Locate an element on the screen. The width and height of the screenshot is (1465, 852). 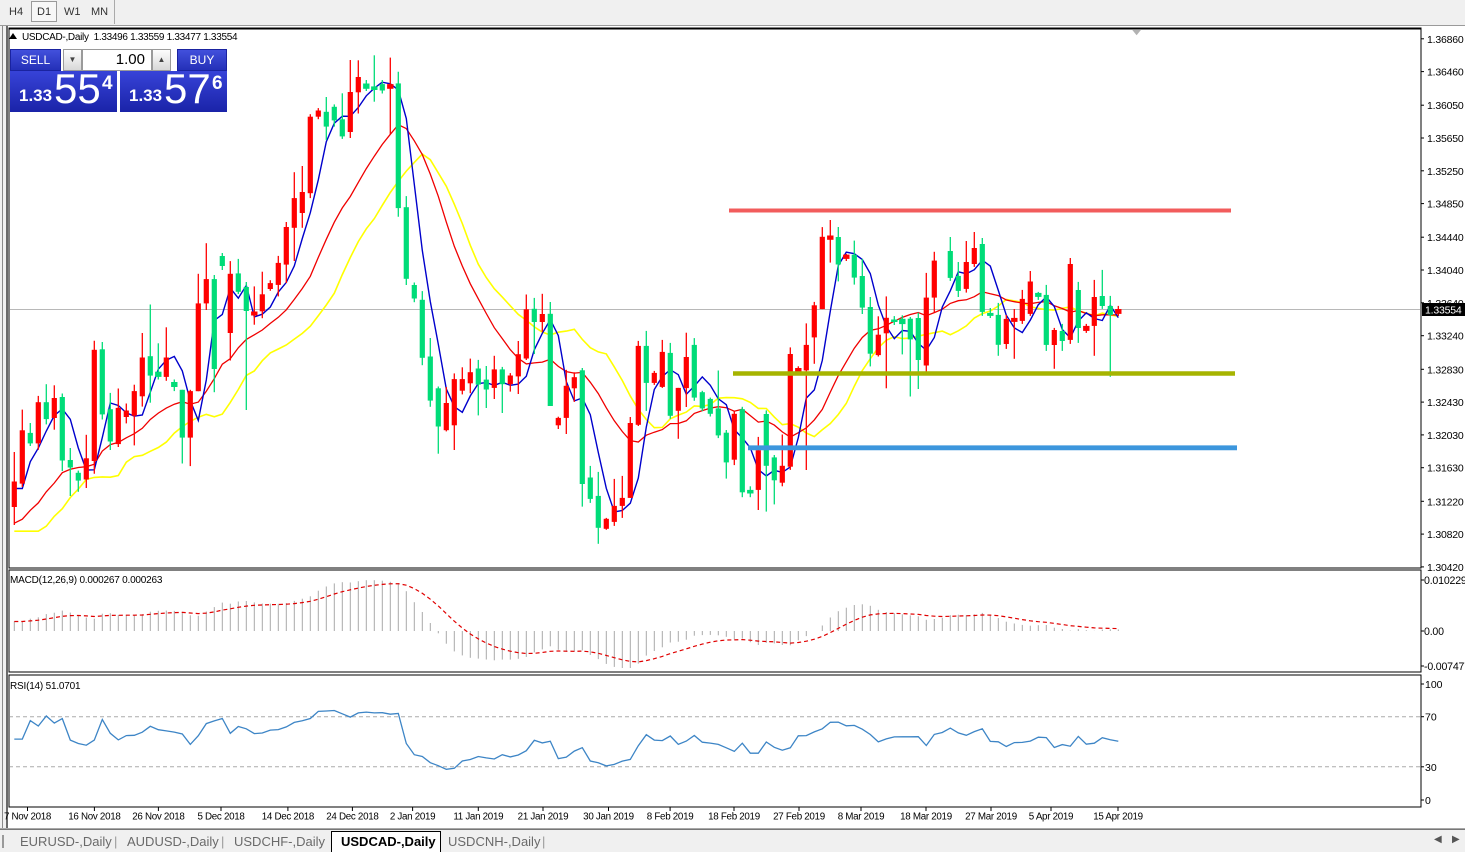
svg-text: -0.007477 is located at coordinates (1444, 667).